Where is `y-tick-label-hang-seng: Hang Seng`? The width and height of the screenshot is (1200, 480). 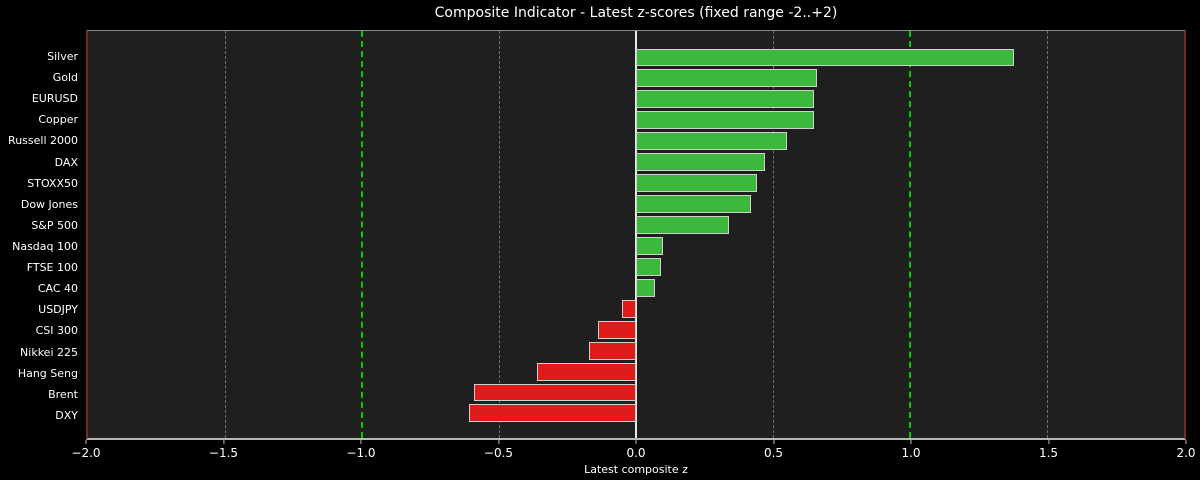 y-tick-label-hang-seng: Hang Seng is located at coordinates (47, 373).